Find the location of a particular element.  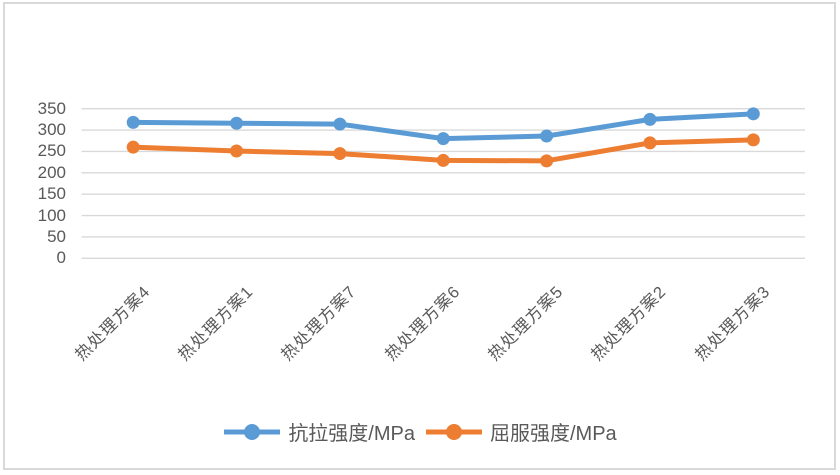

y-axis-tick-label: 250 is located at coordinates (51, 151).